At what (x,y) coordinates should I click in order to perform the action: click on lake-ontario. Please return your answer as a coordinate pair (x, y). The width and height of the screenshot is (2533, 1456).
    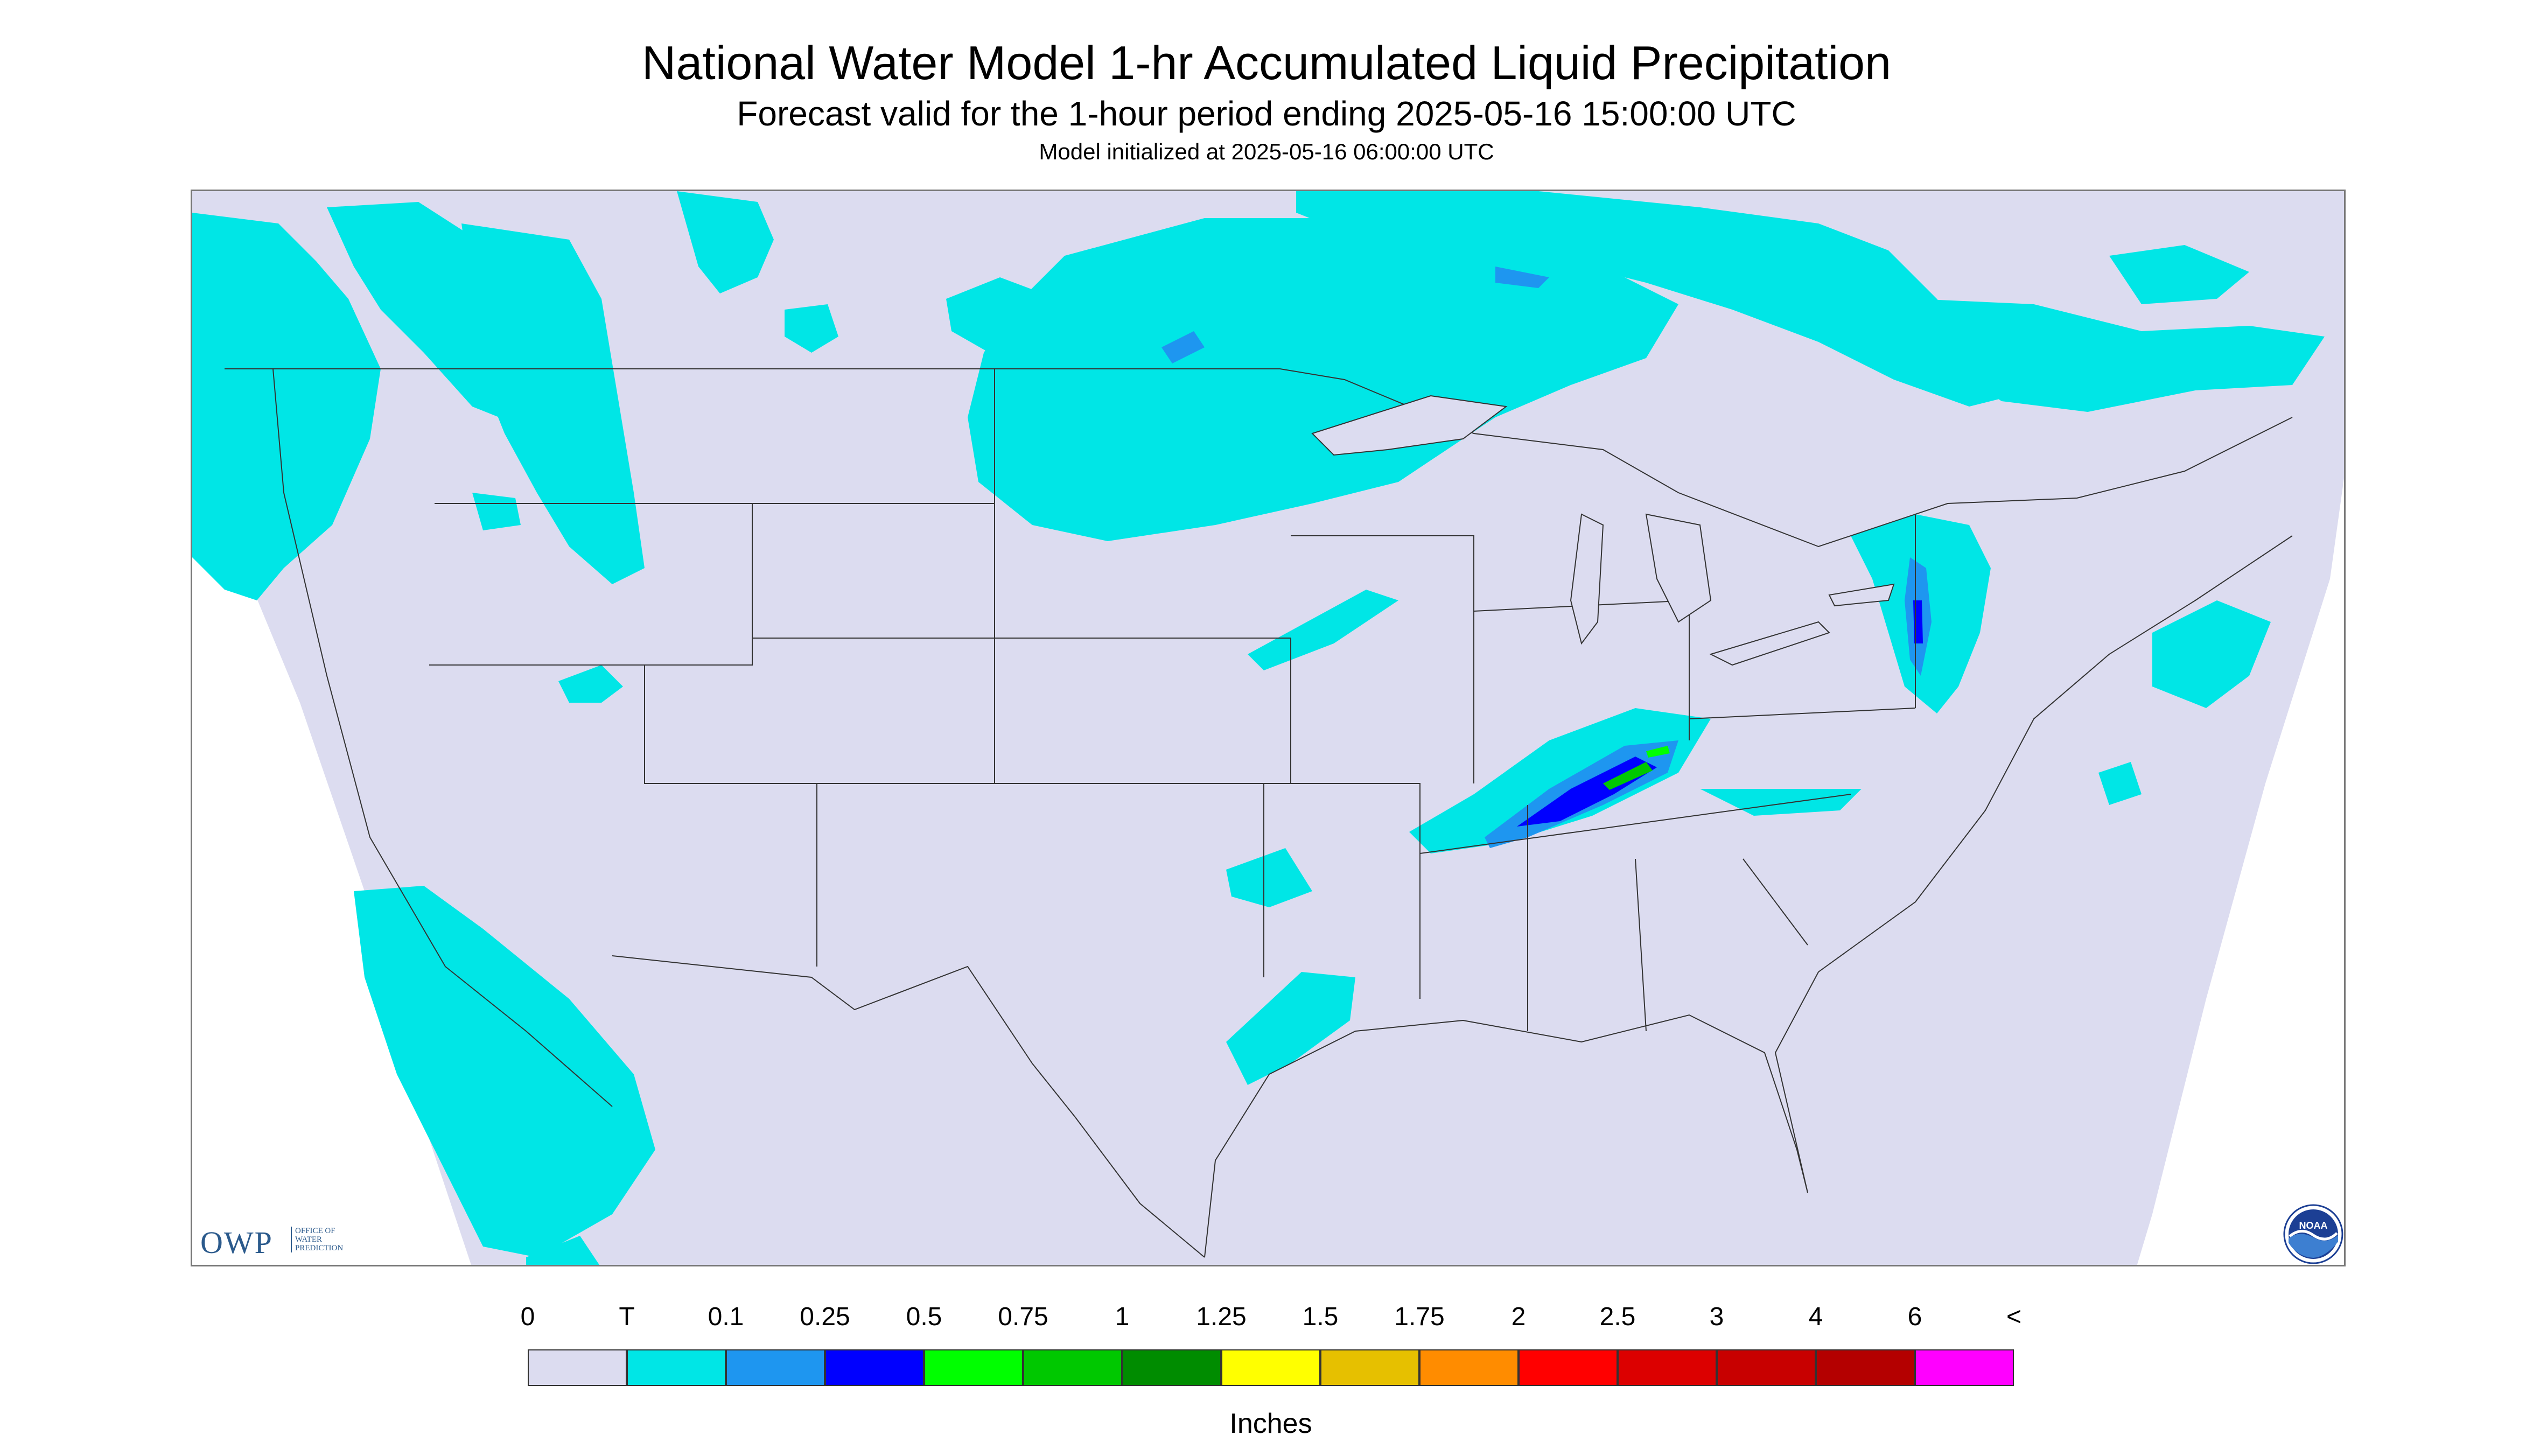
    Looking at the image, I should click on (1862, 595).